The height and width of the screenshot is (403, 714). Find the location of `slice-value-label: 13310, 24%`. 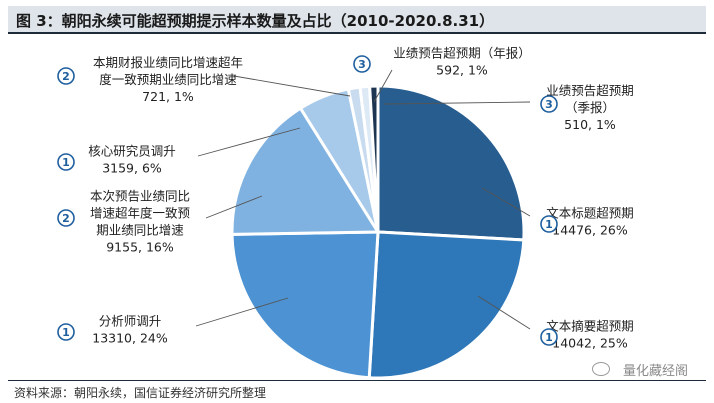

slice-value-label: 13310, 24% is located at coordinates (130, 338).